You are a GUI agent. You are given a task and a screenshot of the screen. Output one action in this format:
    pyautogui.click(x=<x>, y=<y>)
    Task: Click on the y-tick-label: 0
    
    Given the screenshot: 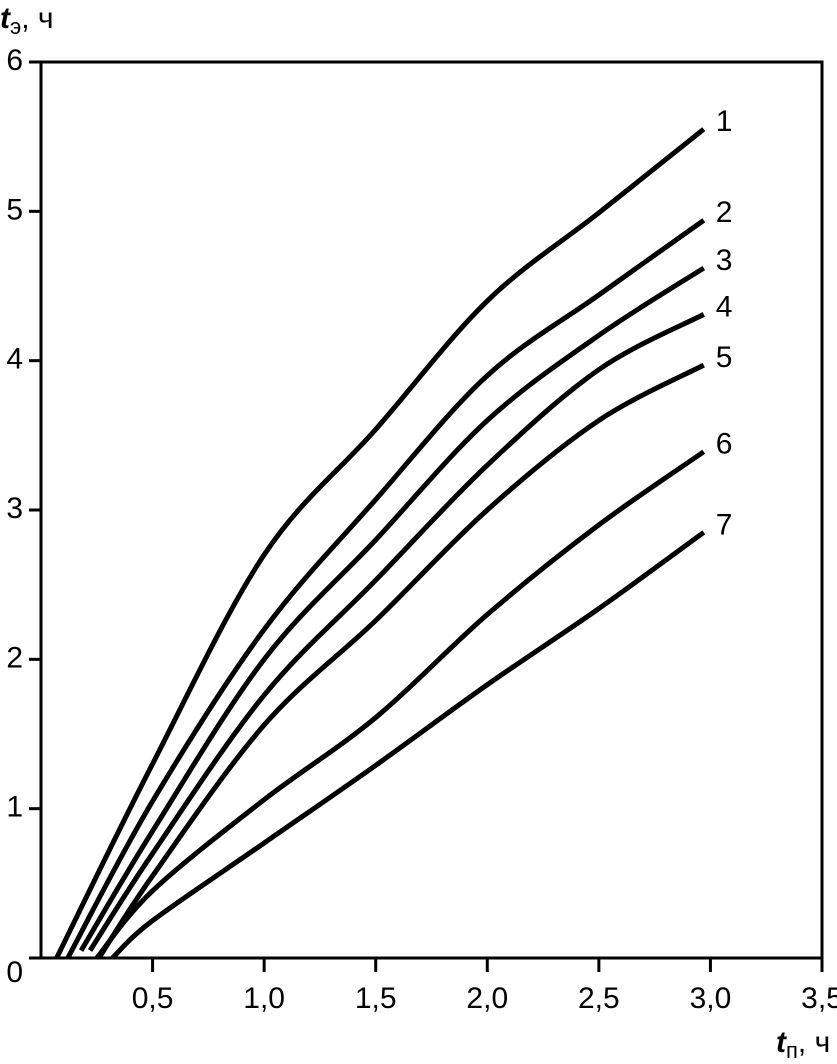 What is the action you would take?
    pyautogui.click(x=14, y=972)
    